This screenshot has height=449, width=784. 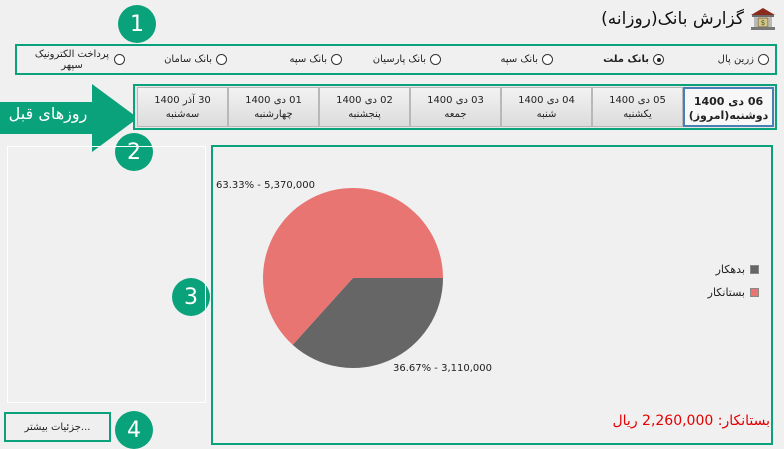 What do you see at coordinates (546, 100) in the screenshot?
I see `tab-date: 04 دی 1400` at bounding box center [546, 100].